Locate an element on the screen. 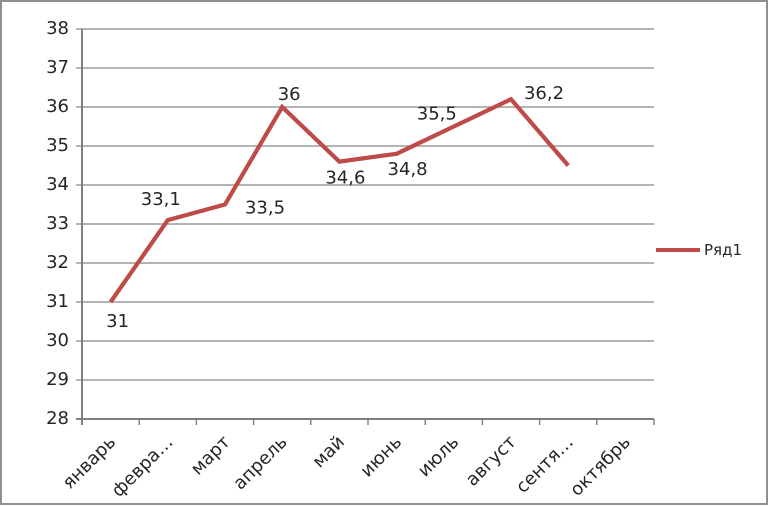 This screenshot has width=768, height=507. svg-text: июнь is located at coordinates (381, 457).